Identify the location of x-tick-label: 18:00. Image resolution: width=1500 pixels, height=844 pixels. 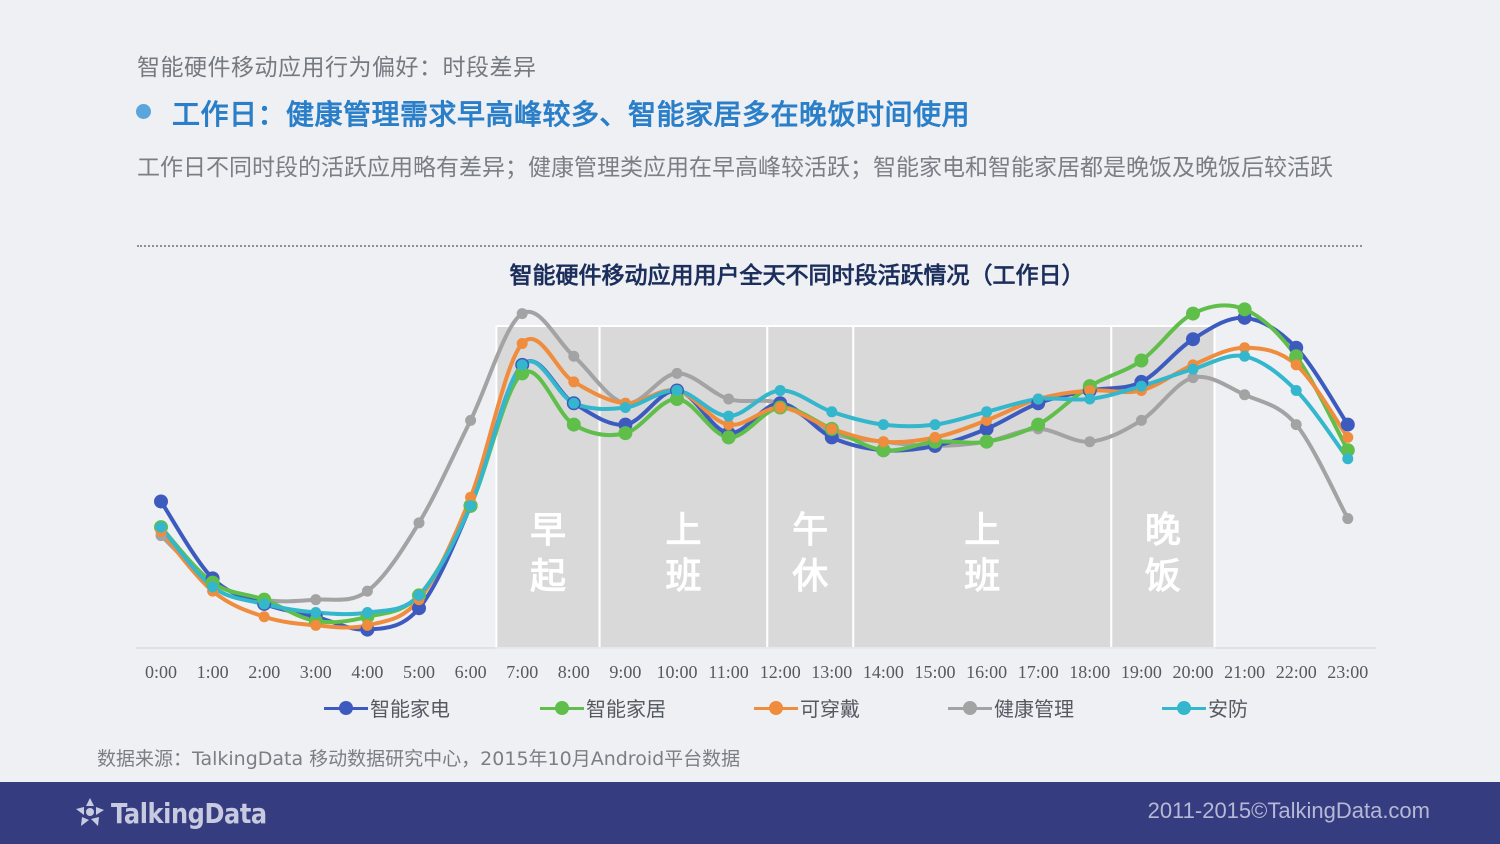
(1089, 672).